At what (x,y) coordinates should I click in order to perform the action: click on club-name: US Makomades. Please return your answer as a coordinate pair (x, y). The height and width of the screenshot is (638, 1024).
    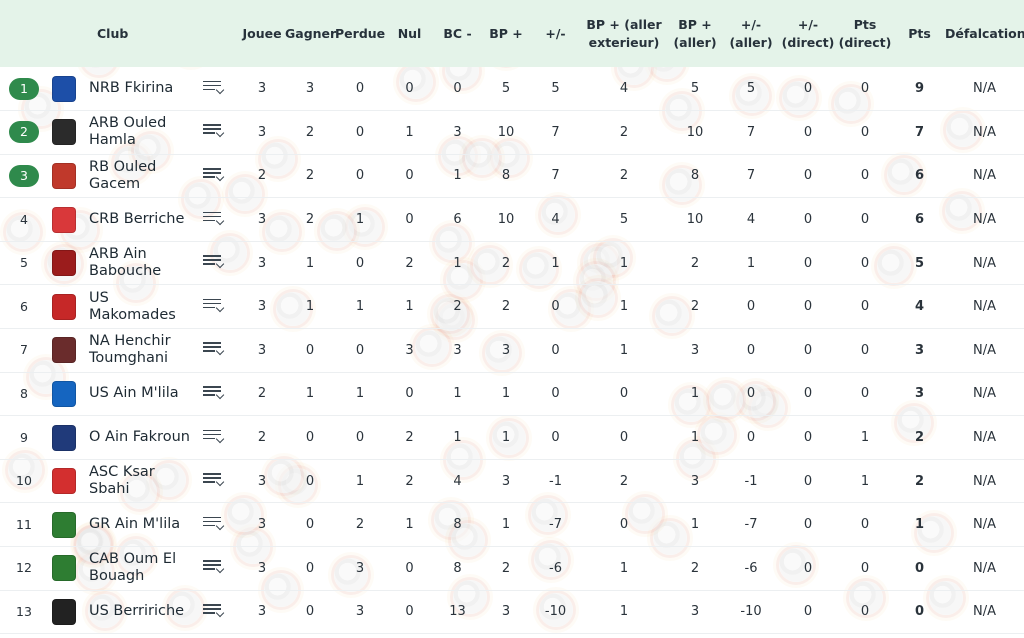
    Looking at the image, I should click on (132, 306).